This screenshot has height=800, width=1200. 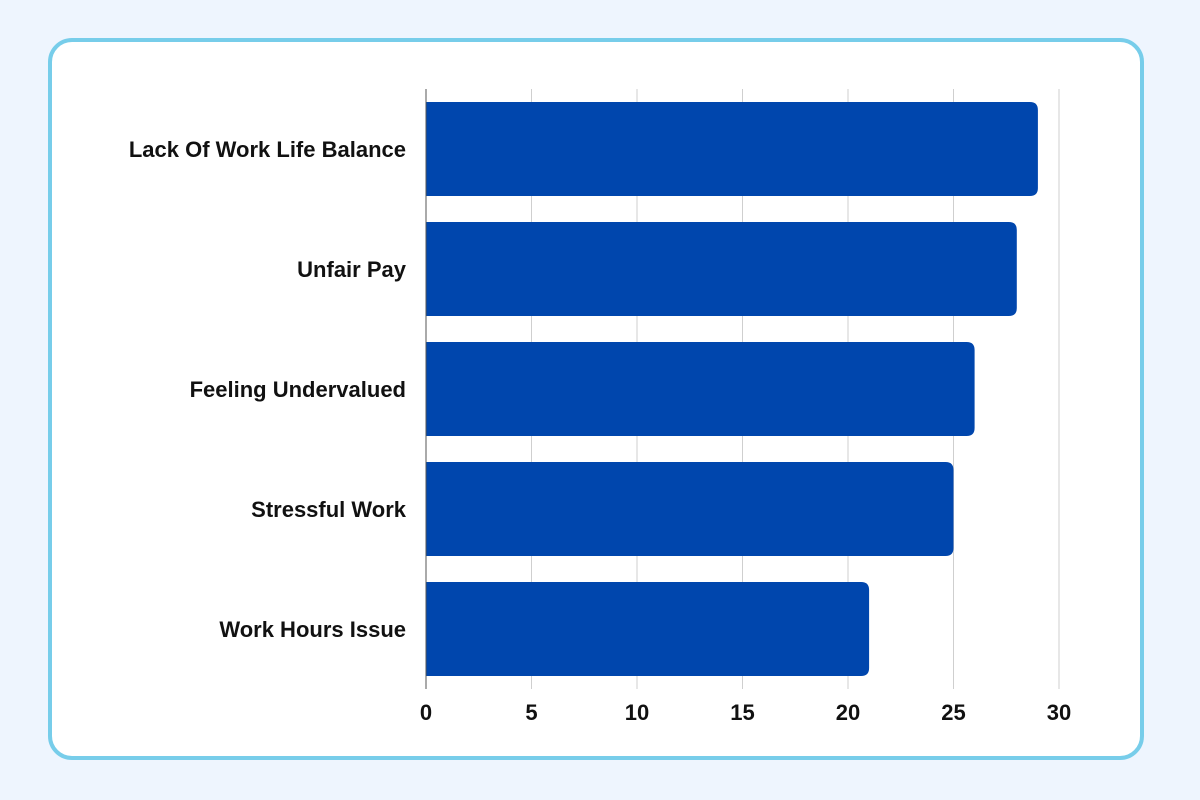 What do you see at coordinates (312, 629) in the screenshot?
I see `category-label: Work Hours Issue` at bounding box center [312, 629].